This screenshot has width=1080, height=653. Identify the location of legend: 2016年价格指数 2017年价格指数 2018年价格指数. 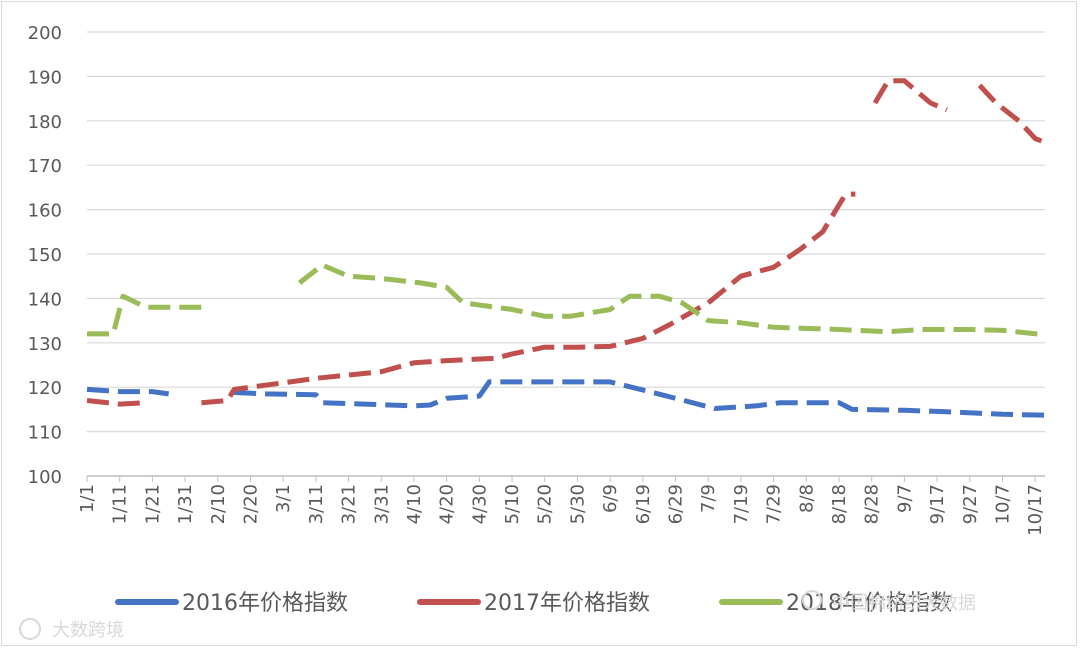
(533, 603).